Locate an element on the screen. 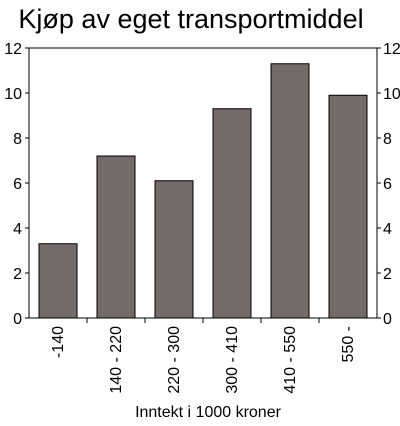 The width and height of the screenshot is (400, 426). y-tick-label-right: 8 is located at coordinates (387, 139).